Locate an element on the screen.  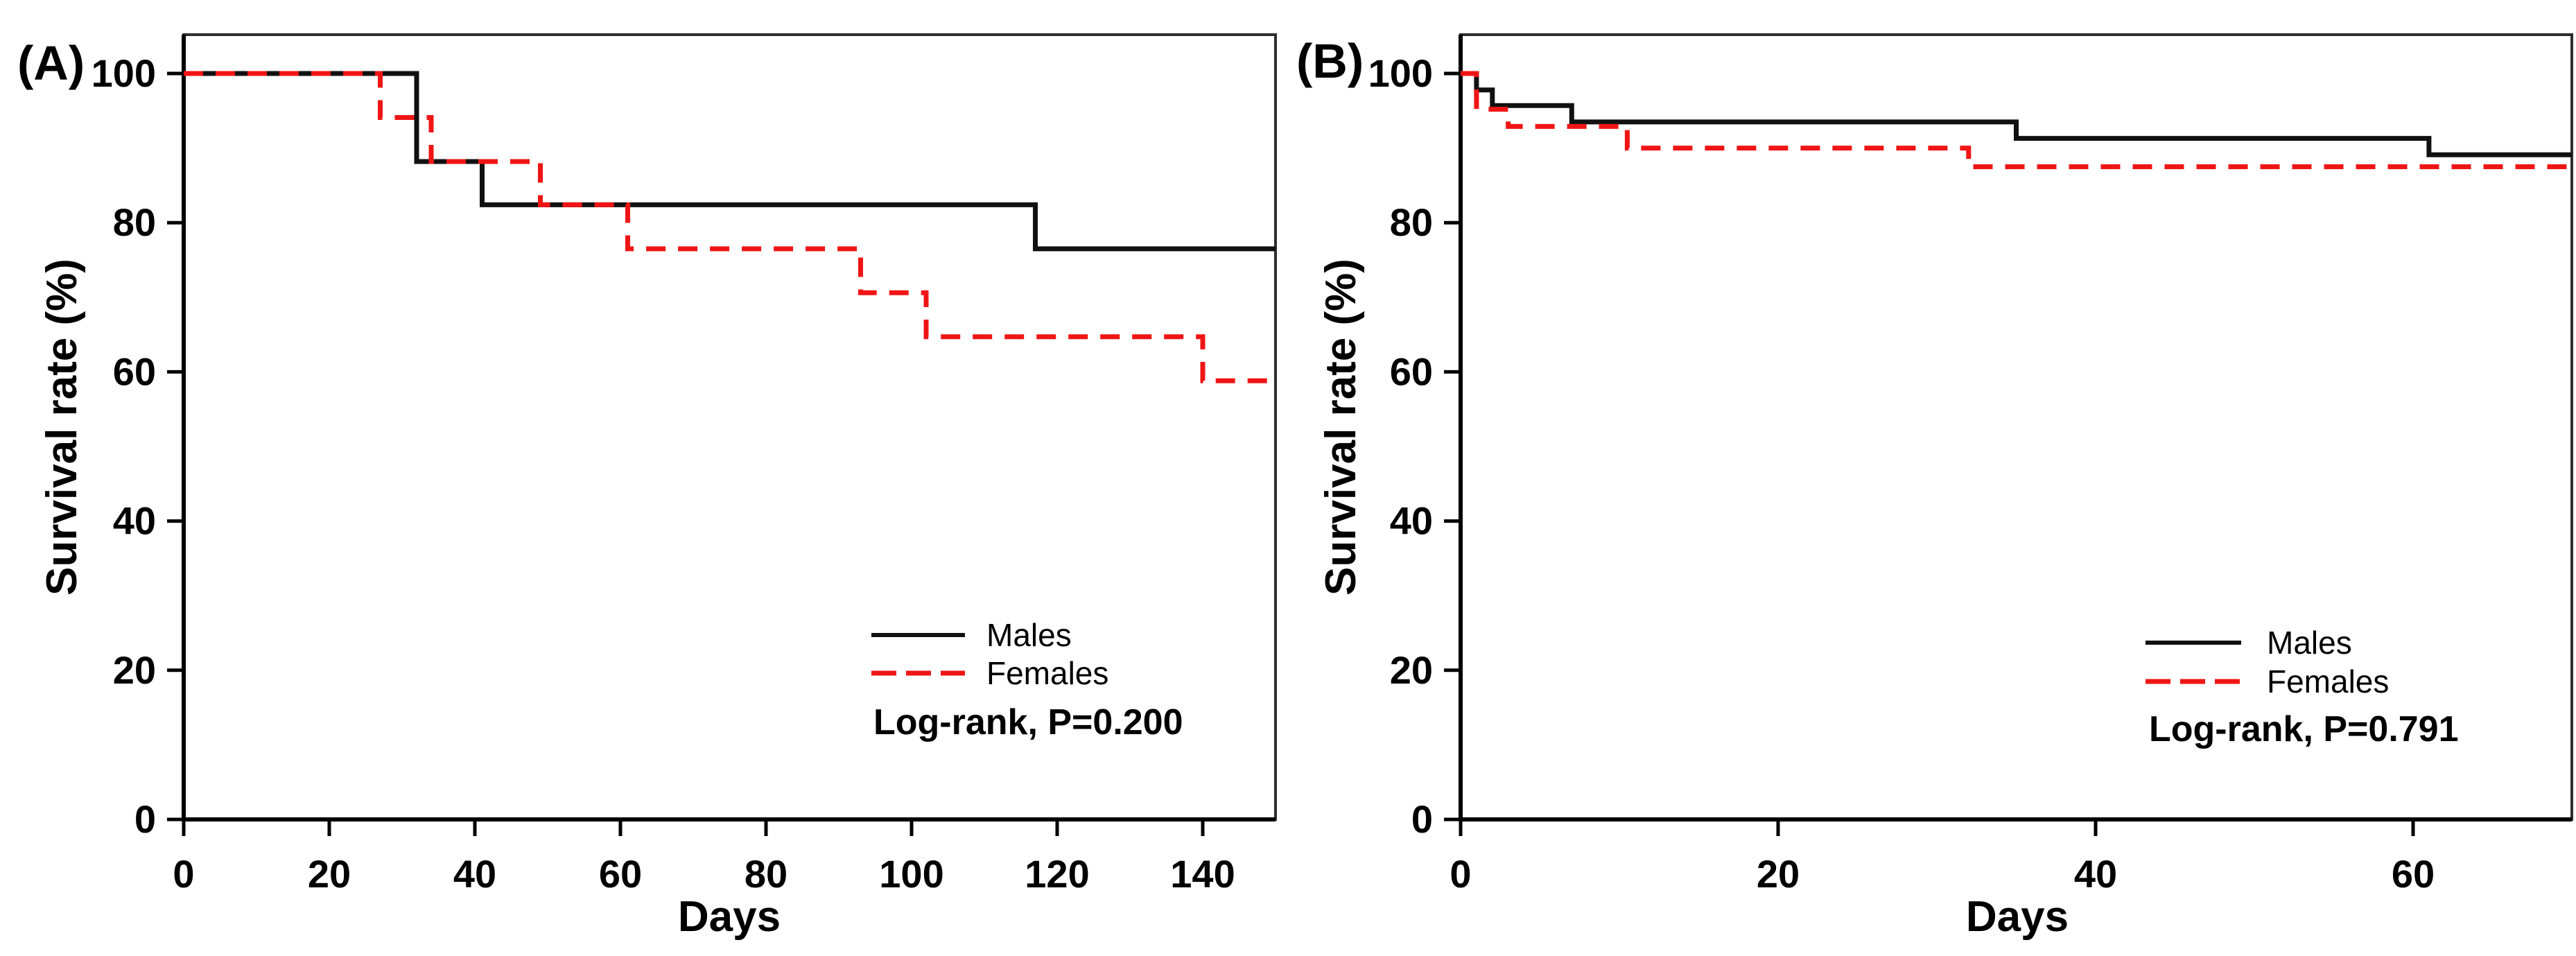
panel-a-letter: (A) is located at coordinates (51, 63).